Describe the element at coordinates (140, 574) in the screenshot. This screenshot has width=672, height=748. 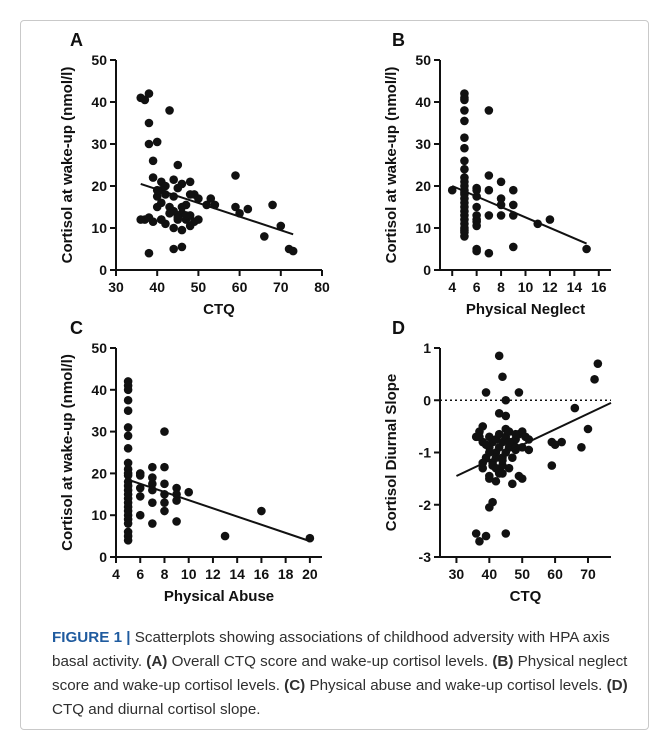
I see `panel-c-xtick-label: 6` at that location.